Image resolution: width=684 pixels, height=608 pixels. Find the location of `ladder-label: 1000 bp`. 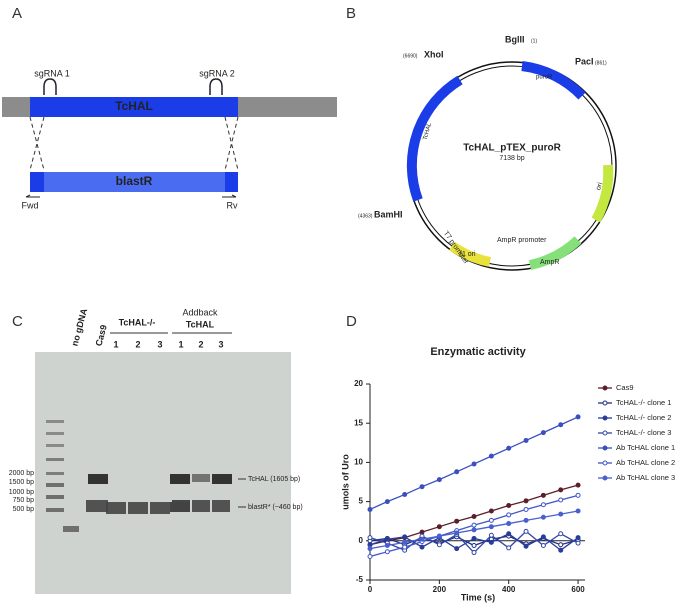

ladder-label: 1000 bp is located at coordinates (21, 492).